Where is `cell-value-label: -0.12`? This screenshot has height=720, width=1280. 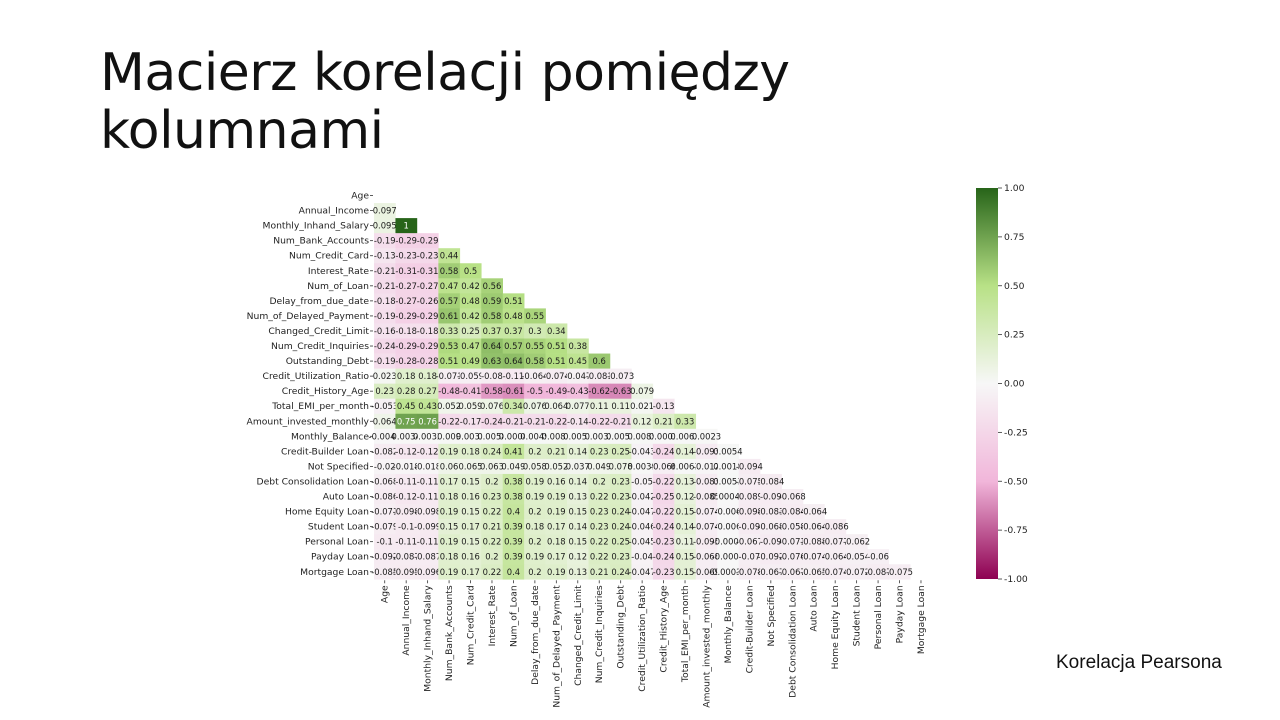 cell-value-label: -0.12 is located at coordinates (406, 451).